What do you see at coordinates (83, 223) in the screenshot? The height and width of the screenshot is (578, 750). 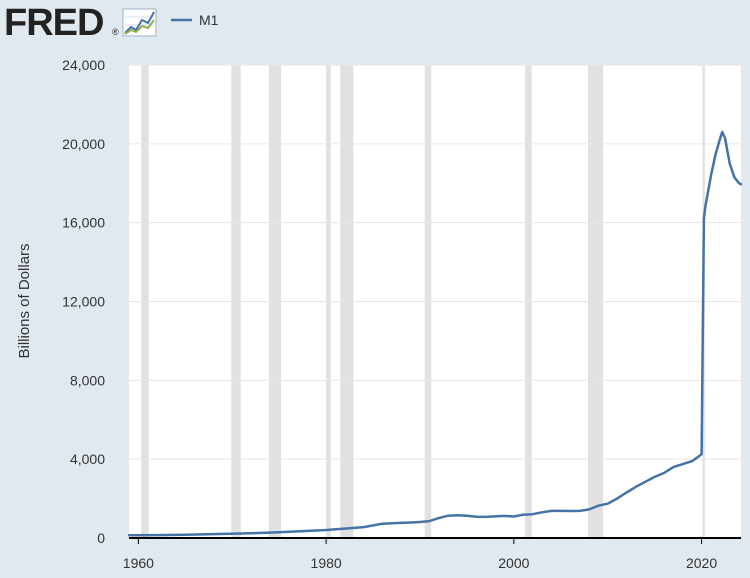 I see `y-tick-label: 16,000` at bounding box center [83, 223].